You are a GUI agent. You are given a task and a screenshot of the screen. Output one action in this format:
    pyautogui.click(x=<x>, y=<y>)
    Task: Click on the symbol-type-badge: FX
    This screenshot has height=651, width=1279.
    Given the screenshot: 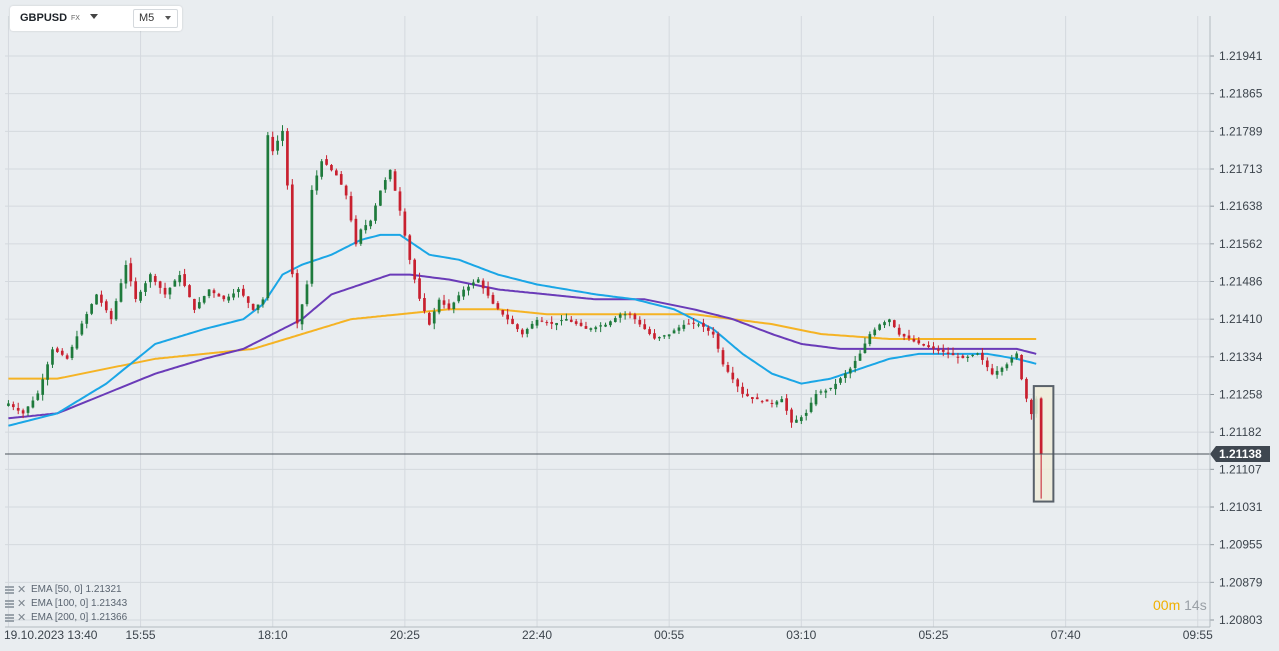 What is the action you would take?
    pyautogui.click(x=75, y=18)
    